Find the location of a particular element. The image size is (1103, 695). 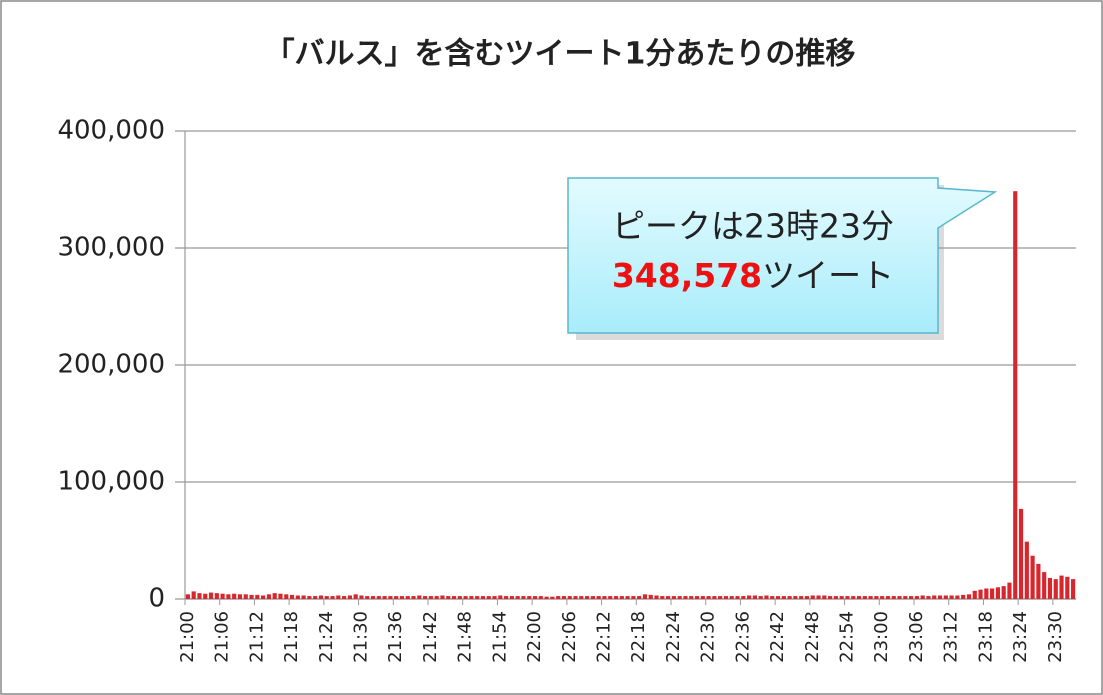

y-tick-label: 100,000 is located at coordinates (111, 482).